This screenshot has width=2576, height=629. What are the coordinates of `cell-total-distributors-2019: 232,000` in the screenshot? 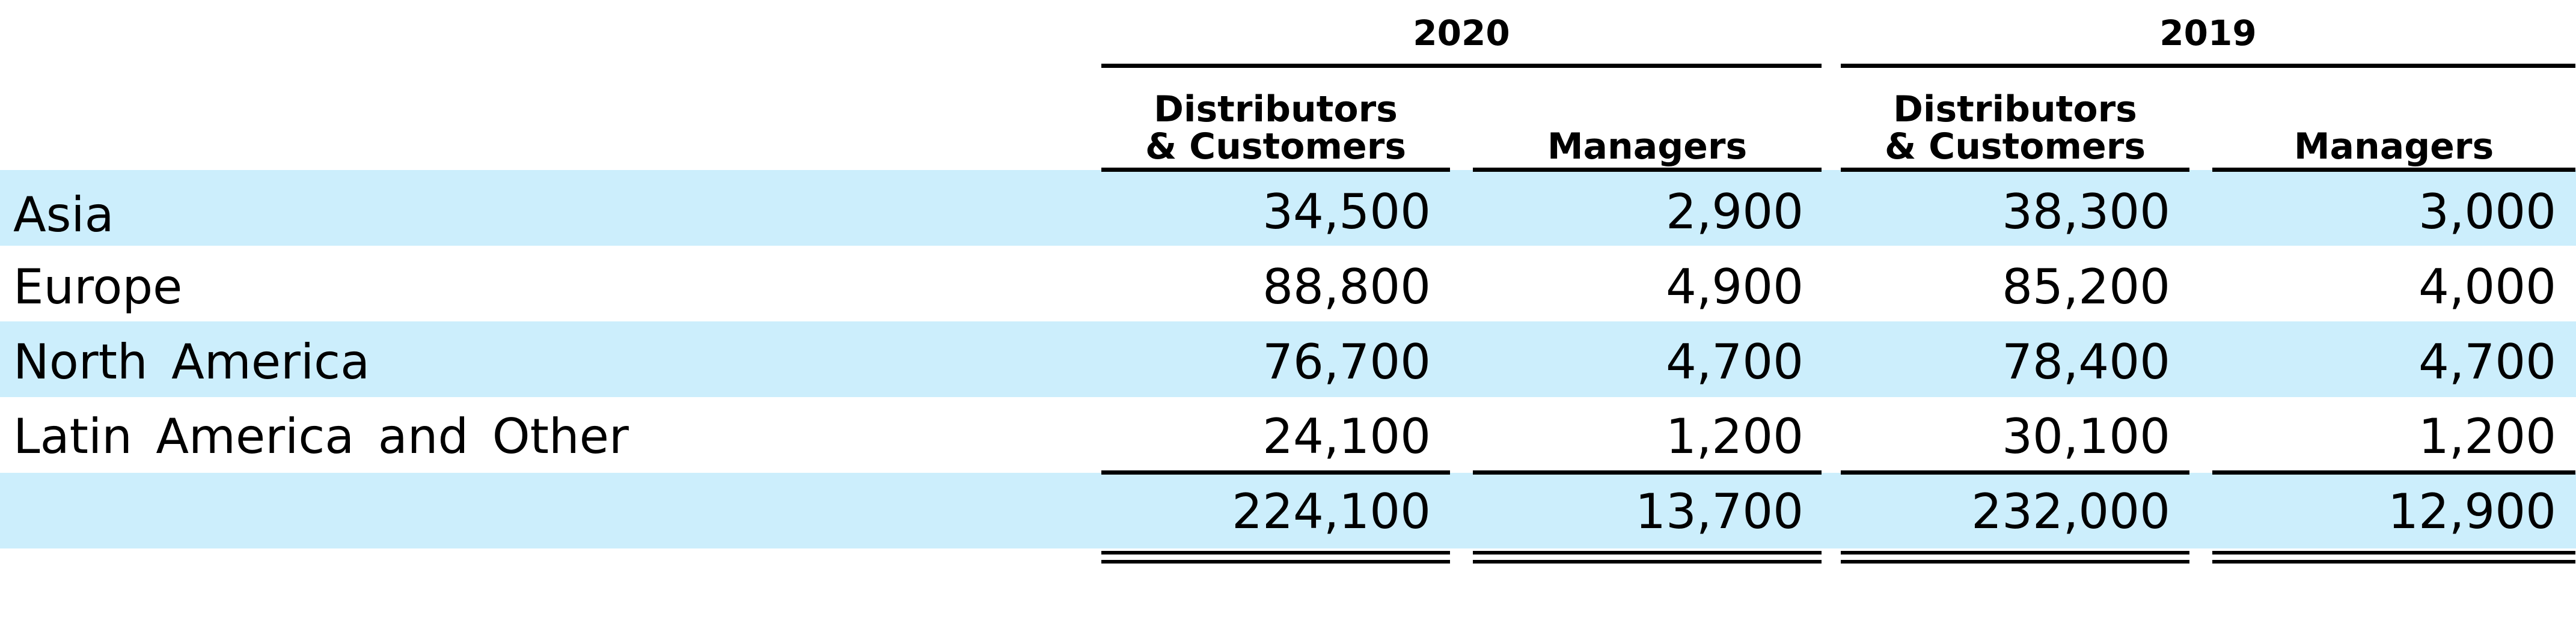 It's located at (2070, 511).